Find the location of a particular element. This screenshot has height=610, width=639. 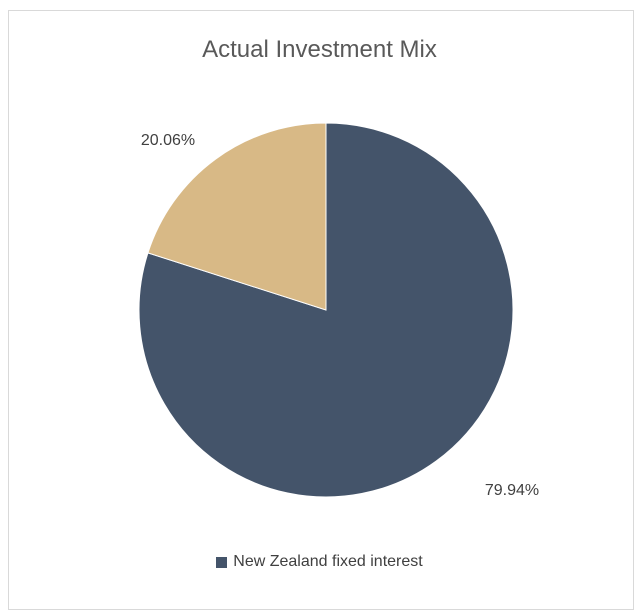

legend-swatch-new-zealand-fixed-interest is located at coordinates (222, 562).